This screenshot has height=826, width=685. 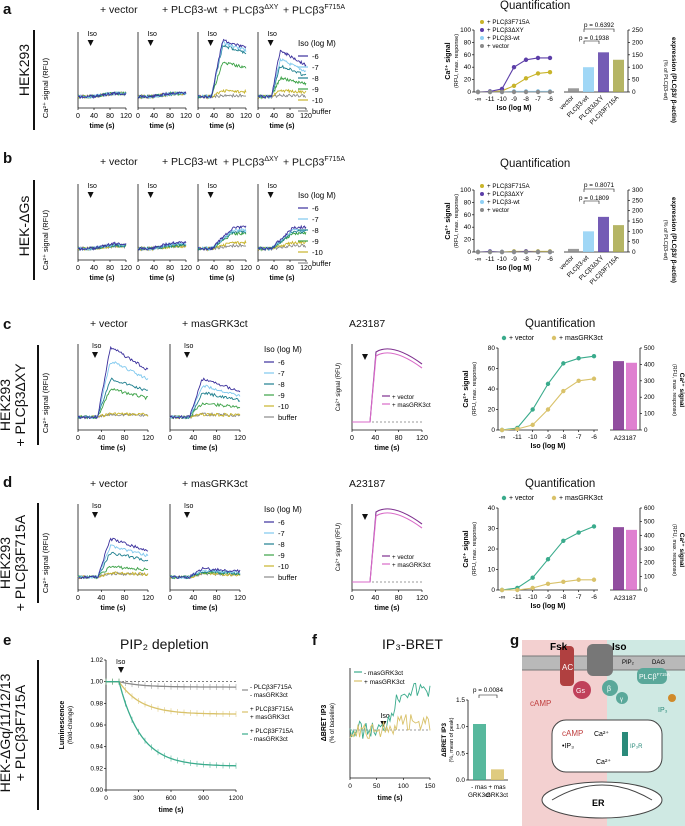 What do you see at coordinates (212, 186) in the screenshot?
I see `b-trace-2-iso-label: Iso` at bounding box center [212, 186].